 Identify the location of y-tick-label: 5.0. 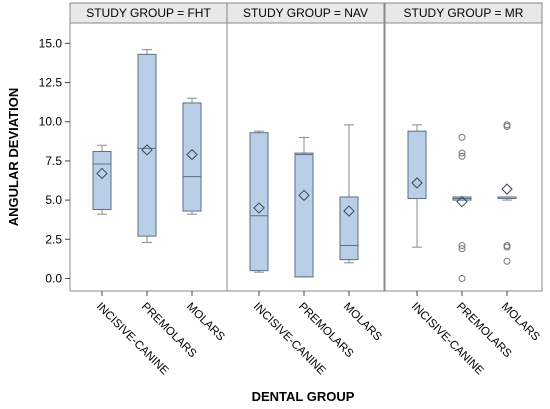
(53, 200).